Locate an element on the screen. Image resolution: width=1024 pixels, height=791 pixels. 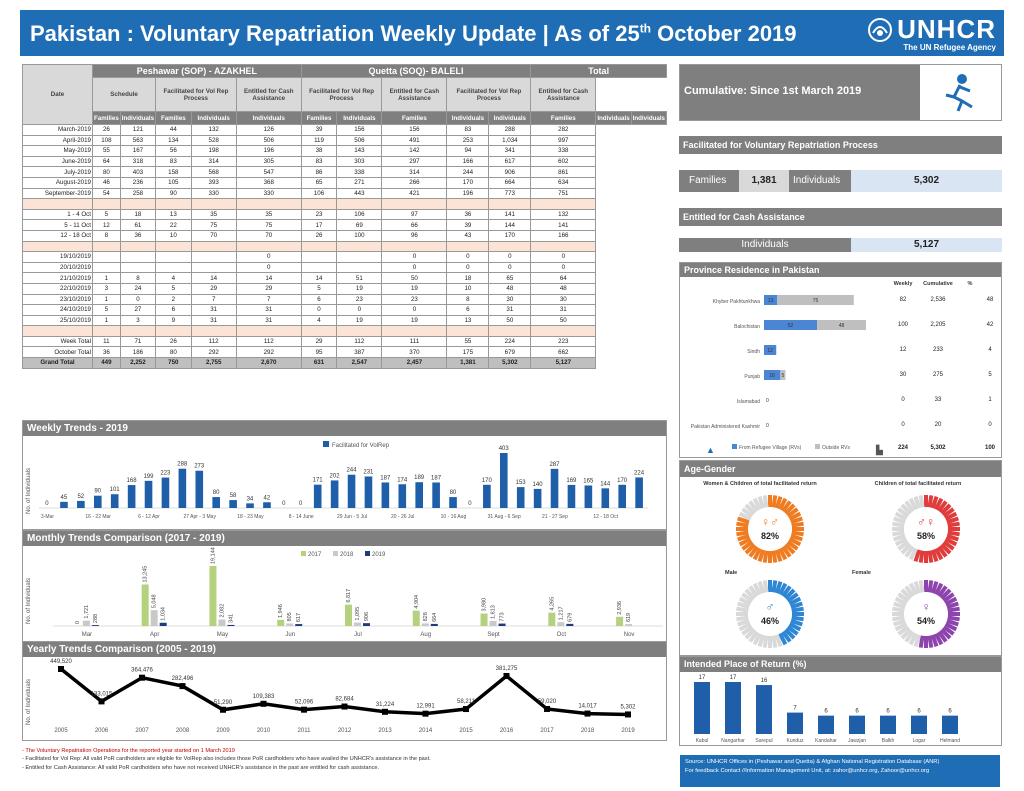
table-cell: 31 is located at coordinates (268, 310).